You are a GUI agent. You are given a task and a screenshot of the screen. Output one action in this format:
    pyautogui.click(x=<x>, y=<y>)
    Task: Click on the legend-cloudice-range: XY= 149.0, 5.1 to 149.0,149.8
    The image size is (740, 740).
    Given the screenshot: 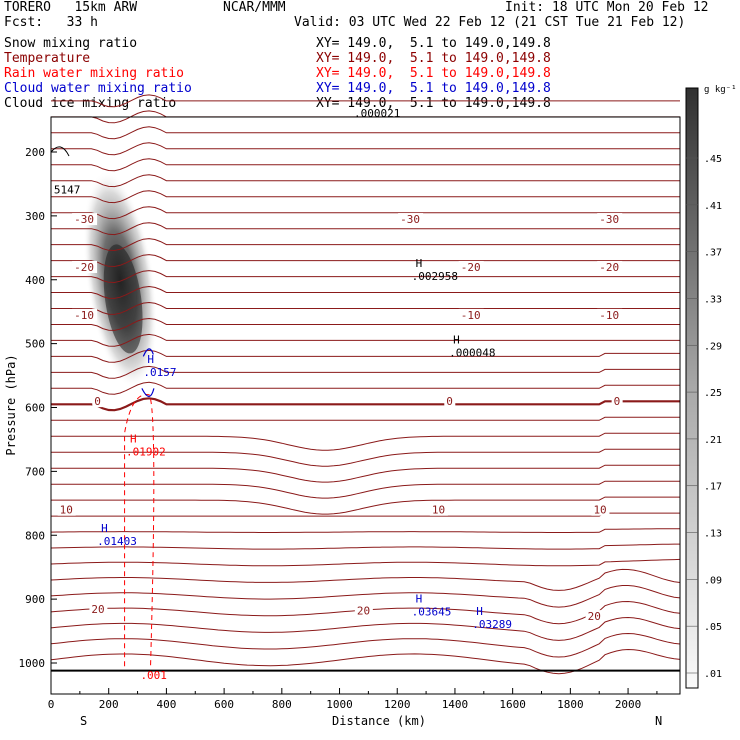 What is the action you would take?
    pyautogui.click(x=433, y=103)
    